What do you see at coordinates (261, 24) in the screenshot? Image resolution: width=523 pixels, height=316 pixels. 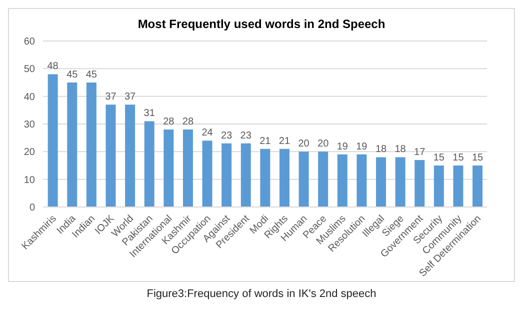 I see `chart-title: Most Frequently used words in 2nd Speech` at bounding box center [261, 24].